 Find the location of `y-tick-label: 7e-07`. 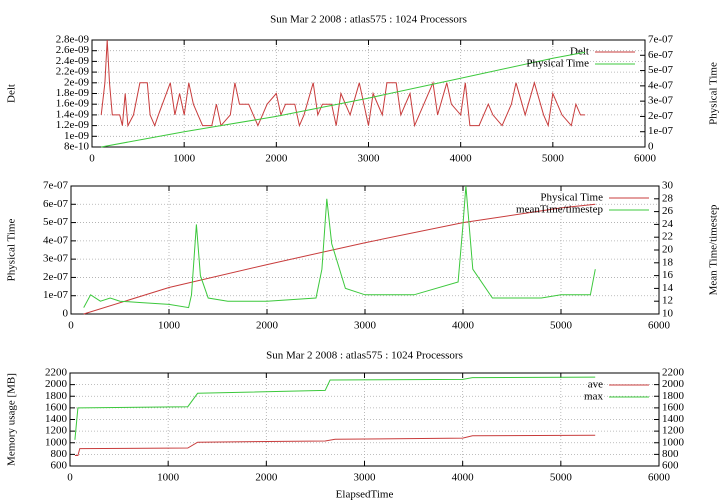

y-tick-label: 7e-07 is located at coordinates (56, 186).